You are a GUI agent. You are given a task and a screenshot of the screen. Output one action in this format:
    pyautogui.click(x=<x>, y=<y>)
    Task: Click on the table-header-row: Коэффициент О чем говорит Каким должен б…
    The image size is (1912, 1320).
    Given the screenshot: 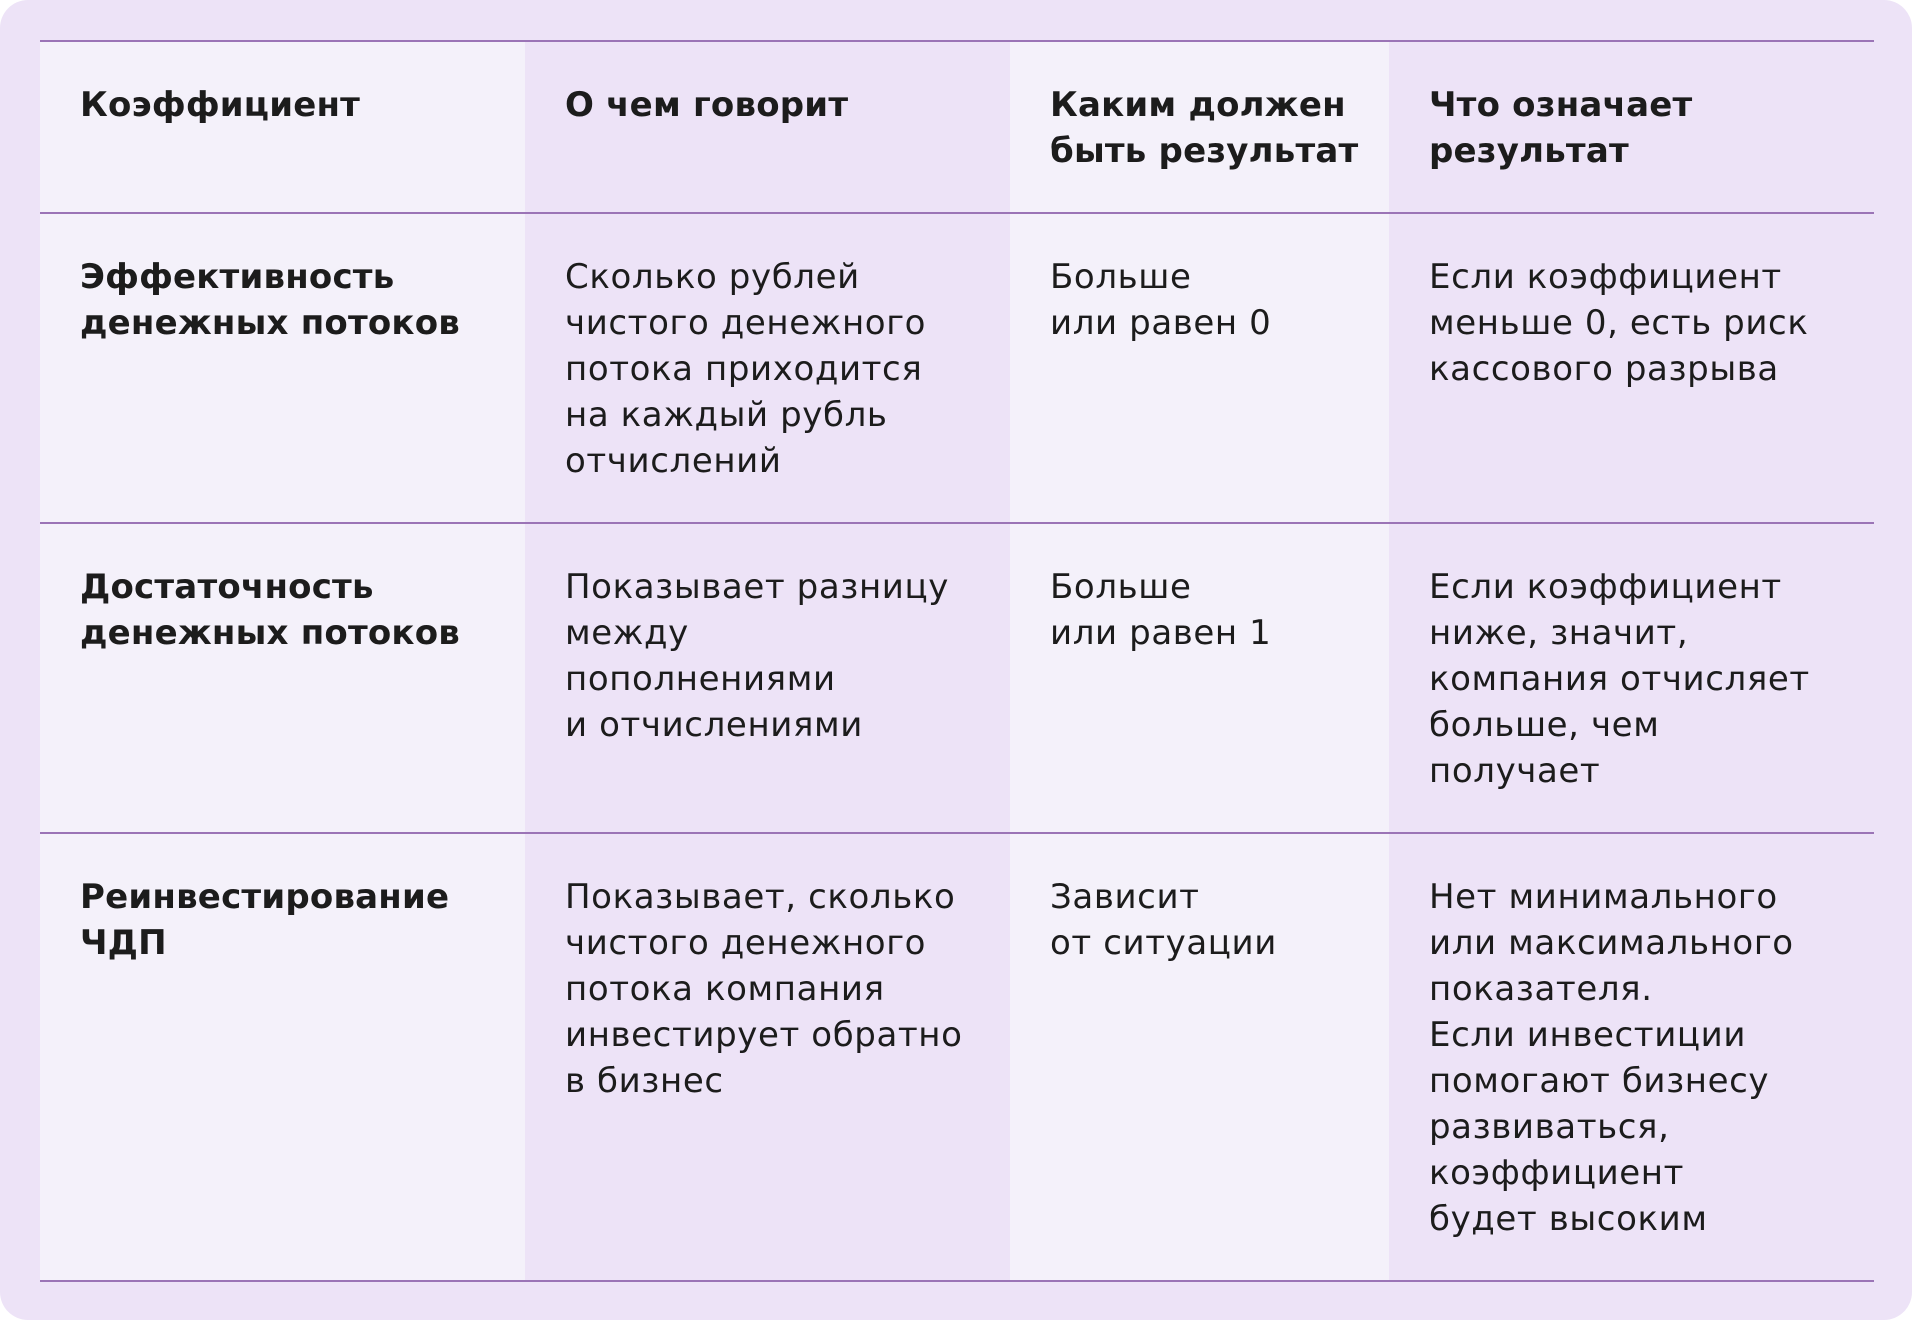 What is the action you would take?
    pyautogui.click(x=957, y=127)
    